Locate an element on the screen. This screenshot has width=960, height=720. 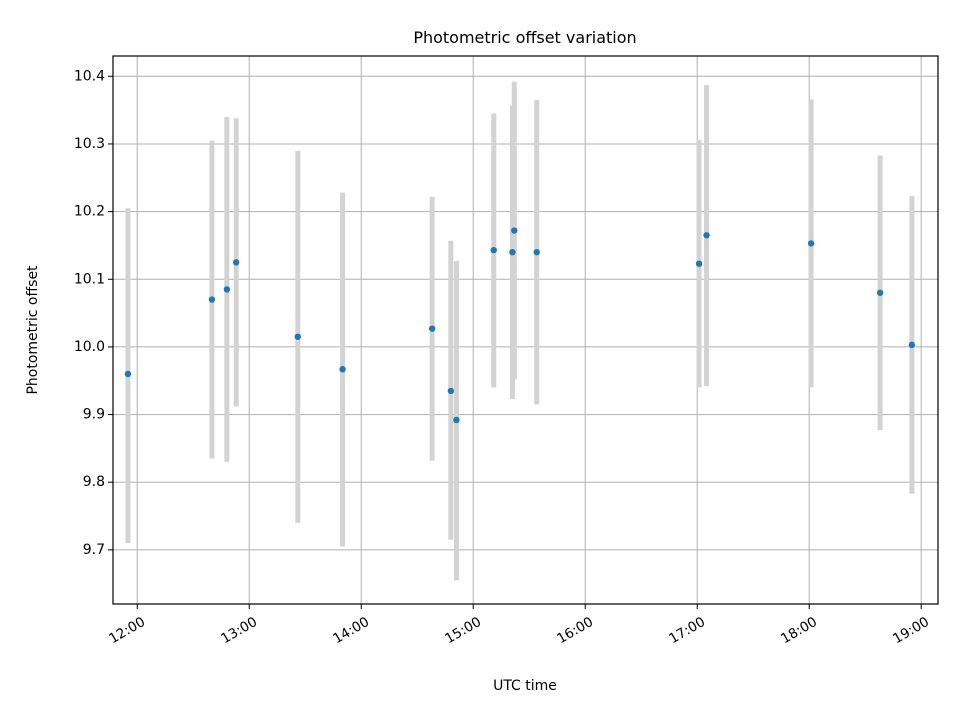
chart-title: Photometric offset variation is located at coordinates (524, 37).